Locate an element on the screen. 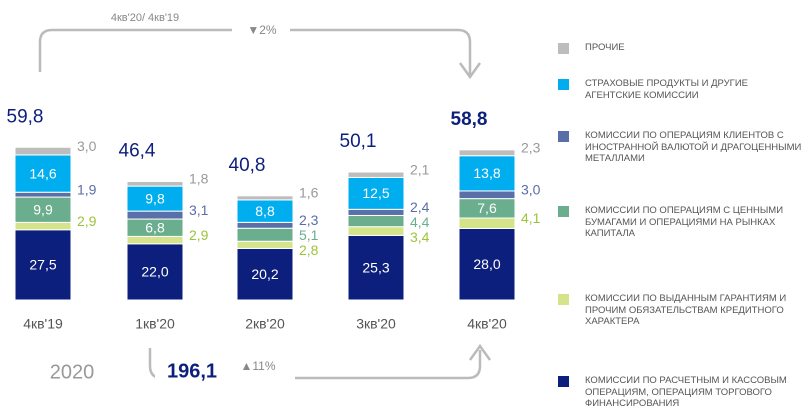 The width and height of the screenshot is (810, 420). year-arrow is located at coordinates (315, 364).